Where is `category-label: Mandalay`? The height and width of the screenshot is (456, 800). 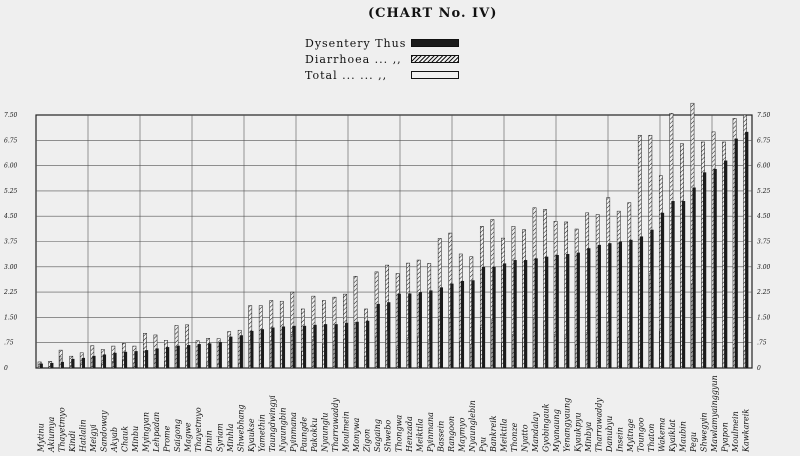
category-label: Mandalay is located at coordinates (535, 432).